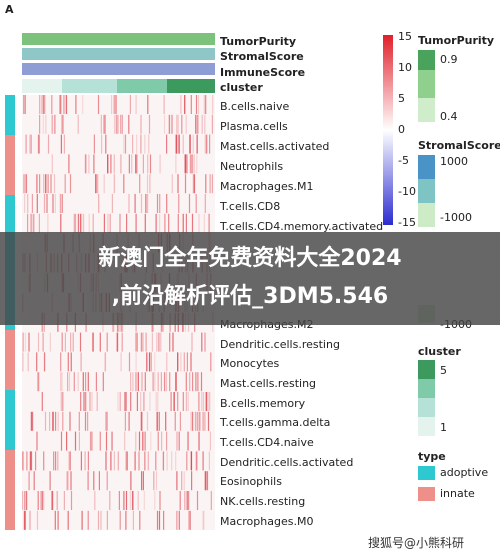 Image resolution: width=500 pixels, height=556 pixels. I want to click on legend-label: innate, so click(457, 493).